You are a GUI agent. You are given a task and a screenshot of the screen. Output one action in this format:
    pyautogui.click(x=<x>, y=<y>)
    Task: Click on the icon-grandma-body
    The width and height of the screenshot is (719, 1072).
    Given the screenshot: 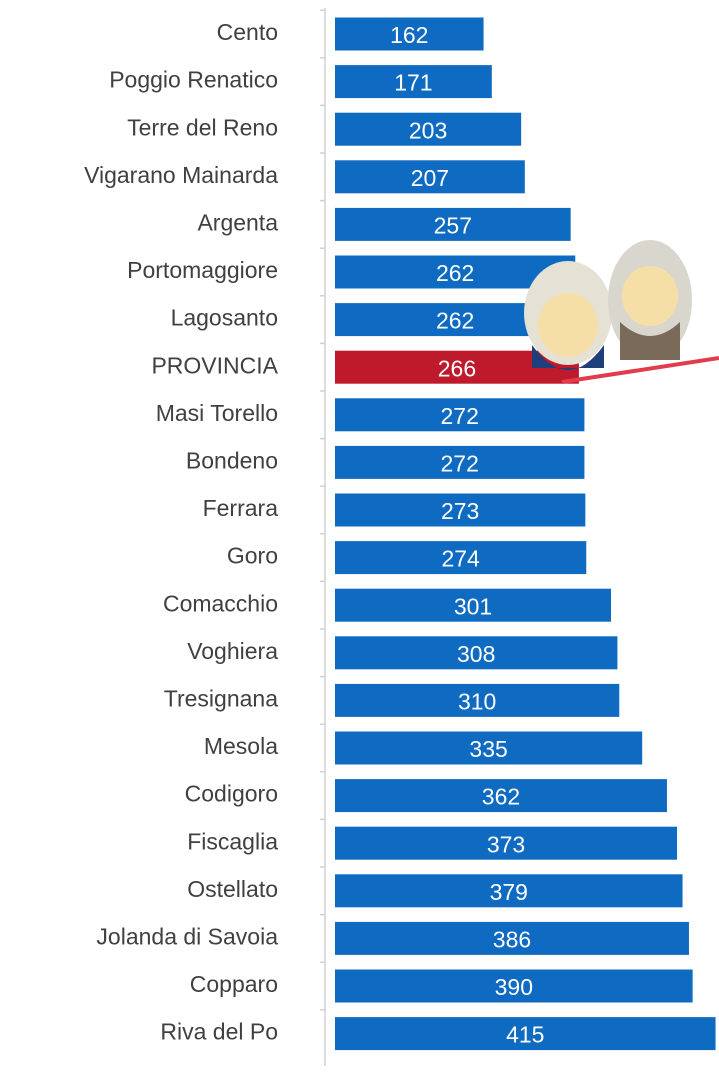 What is the action you would take?
    pyautogui.click(x=568, y=357)
    